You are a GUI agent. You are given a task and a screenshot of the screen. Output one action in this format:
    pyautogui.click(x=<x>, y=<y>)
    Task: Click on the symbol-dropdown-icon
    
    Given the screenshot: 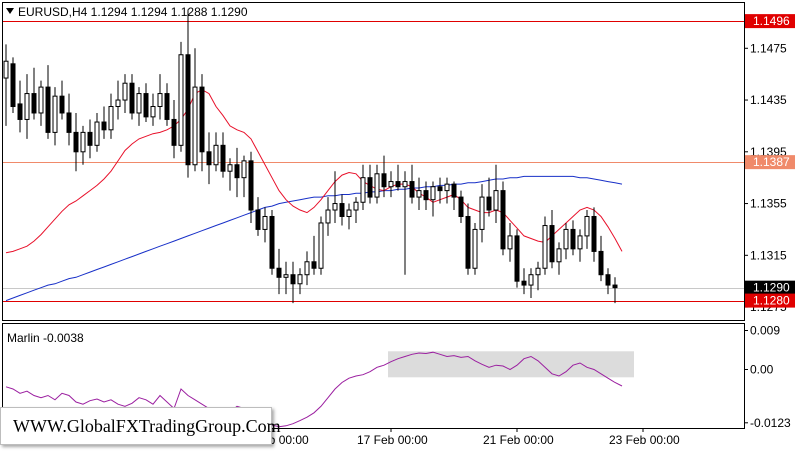 What is the action you would take?
    pyautogui.click(x=10, y=11)
    